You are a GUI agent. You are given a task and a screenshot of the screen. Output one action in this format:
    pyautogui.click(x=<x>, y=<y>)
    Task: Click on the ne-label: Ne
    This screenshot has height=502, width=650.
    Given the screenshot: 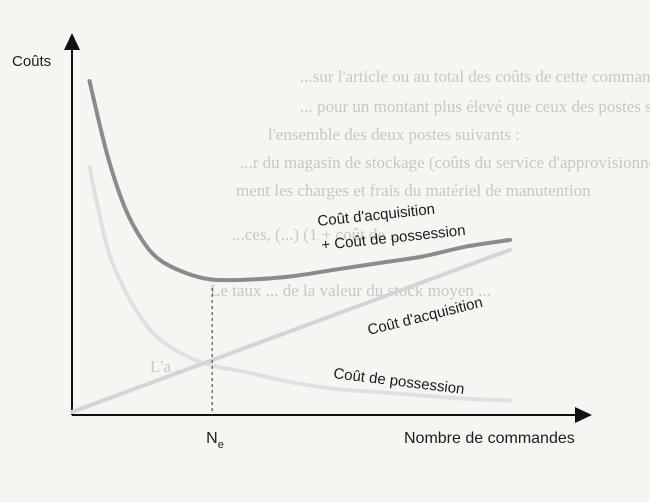 What is the action you would take?
    pyautogui.click(x=215, y=440)
    